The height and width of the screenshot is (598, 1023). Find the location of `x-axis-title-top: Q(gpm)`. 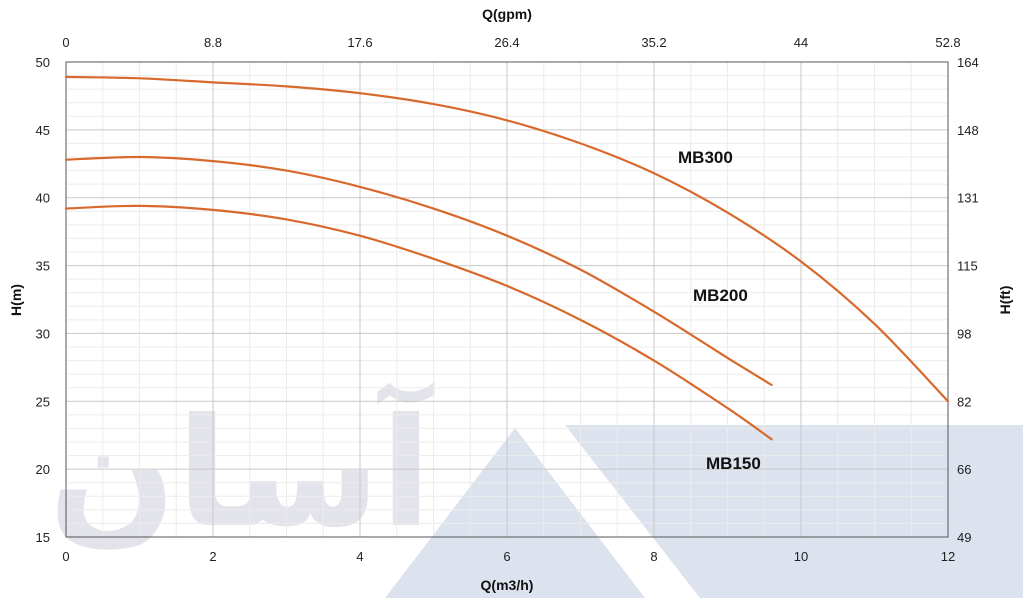

x-axis-title-top: Q(gpm) is located at coordinates (507, 14).